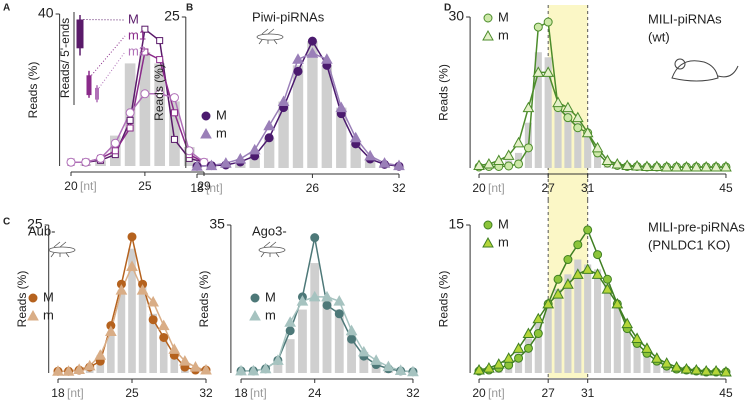 The image size is (750, 405). What do you see at coordinates (6, 222) in the screenshot?
I see `panel-letter: C` at bounding box center [6, 222].